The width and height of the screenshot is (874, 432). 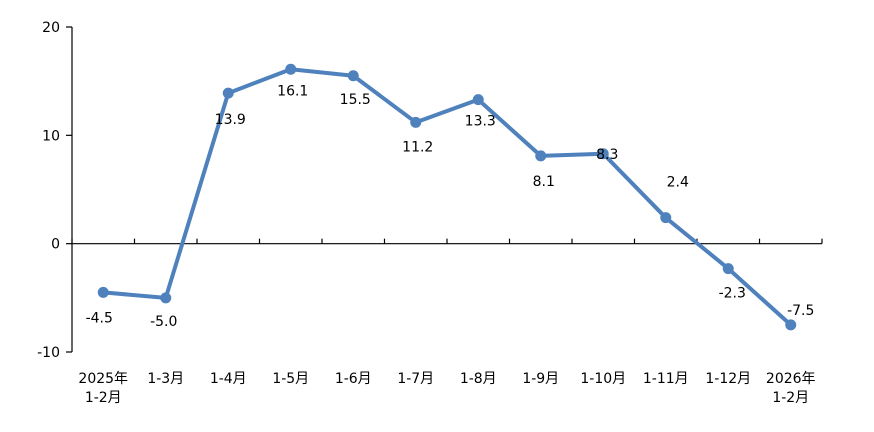 What do you see at coordinates (228, 379) in the screenshot?
I see `x-tick-label: 1-4月` at bounding box center [228, 379].